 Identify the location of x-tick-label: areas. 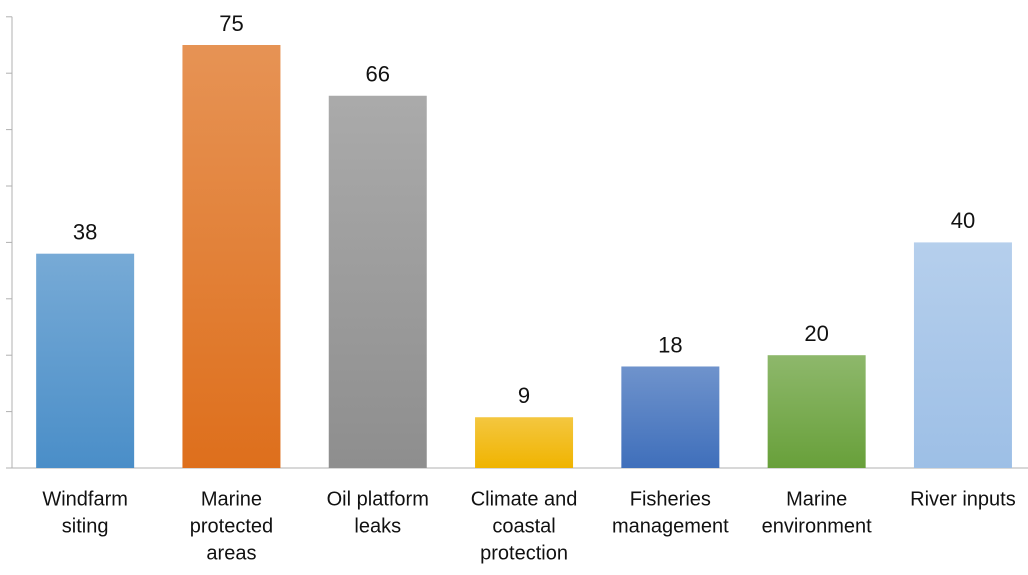
(231, 553).